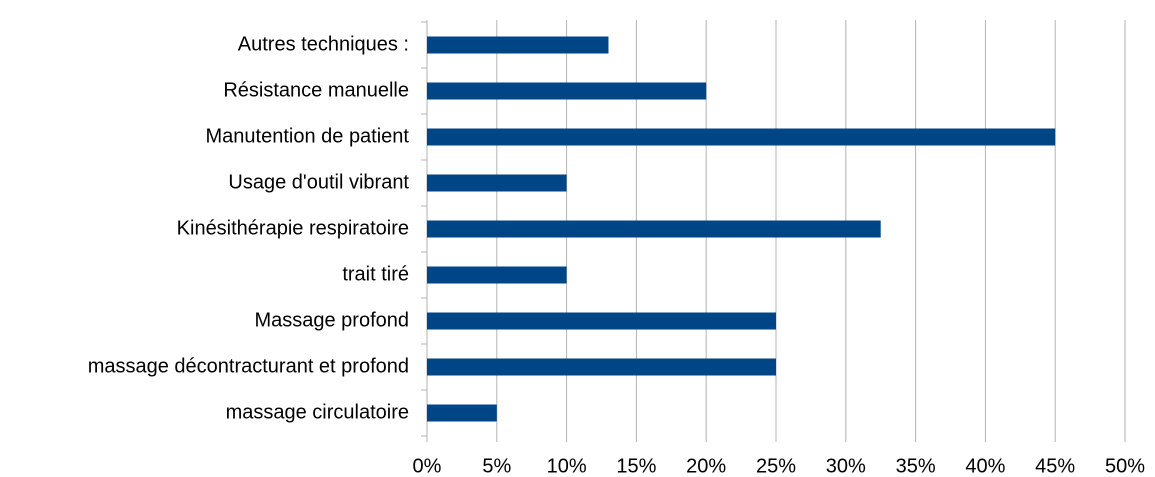 The width and height of the screenshot is (1155, 477). I want to click on x-tick-label: 20%, so click(706, 466).